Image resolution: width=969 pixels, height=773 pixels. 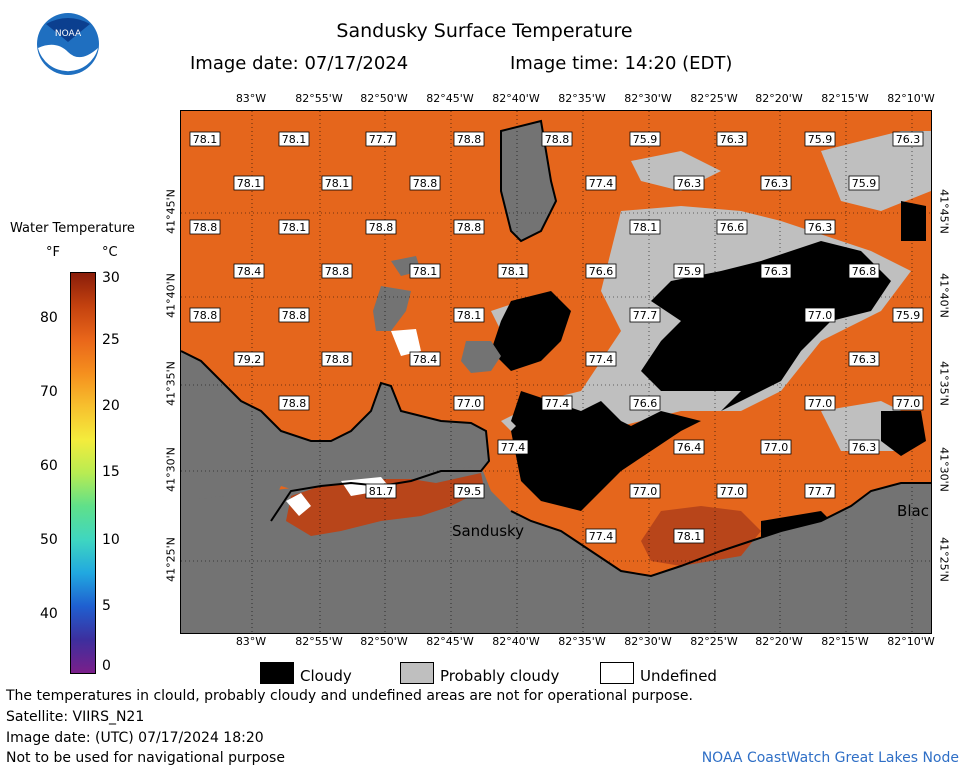 What do you see at coordinates (171, 295) in the screenshot?
I see `left-latitude-tick-1: 41°40'N` at bounding box center [171, 295].